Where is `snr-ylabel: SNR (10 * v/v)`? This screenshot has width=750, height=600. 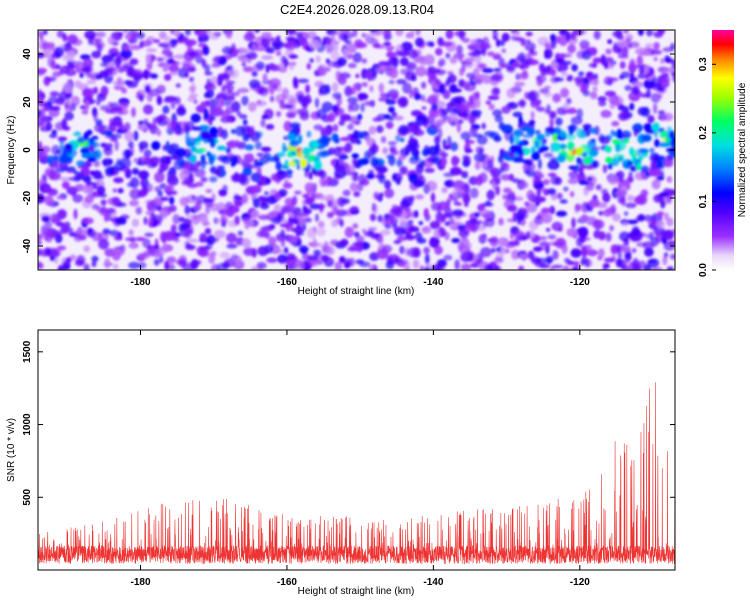
snr-ylabel: SNR (10 * v/v) is located at coordinates (11, 450).